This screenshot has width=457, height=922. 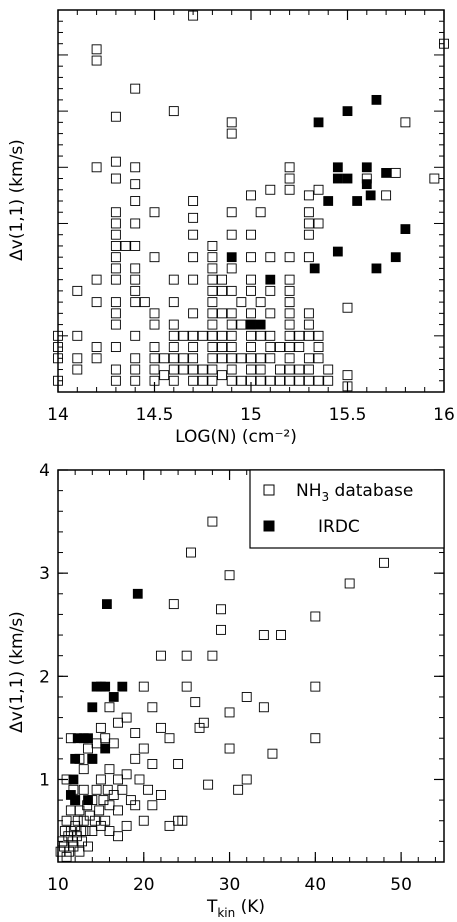 I want to click on x-axis-title-unit: (K), so click(x=250, y=907).